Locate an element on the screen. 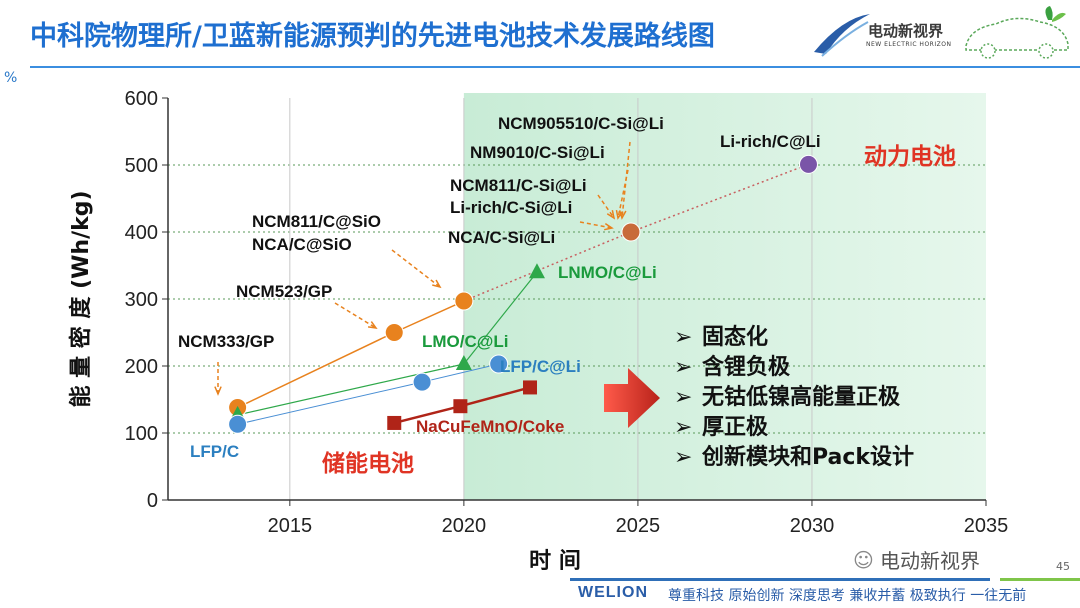 The image size is (1080, 608). x-tick-label: 2025 is located at coordinates (638, 526).